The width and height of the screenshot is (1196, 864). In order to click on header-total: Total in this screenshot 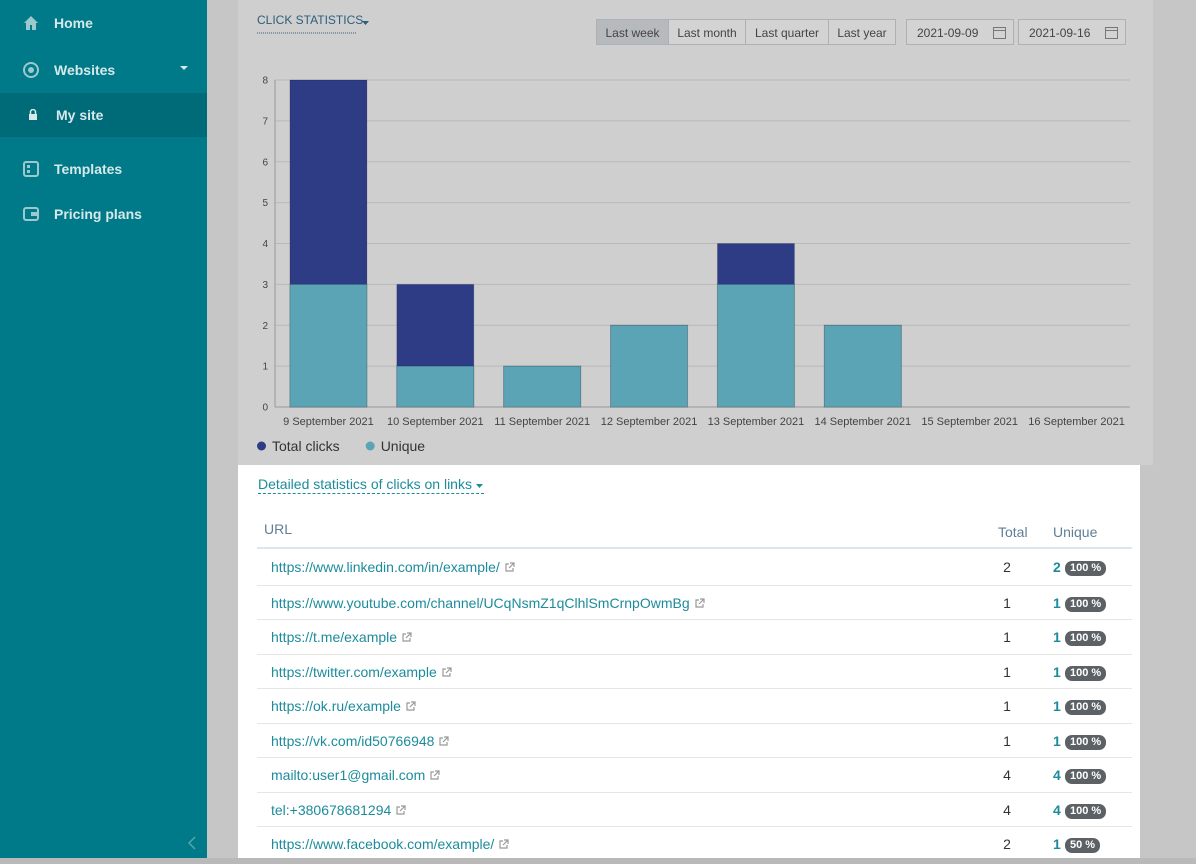, I will do `click(1013, 532)`.